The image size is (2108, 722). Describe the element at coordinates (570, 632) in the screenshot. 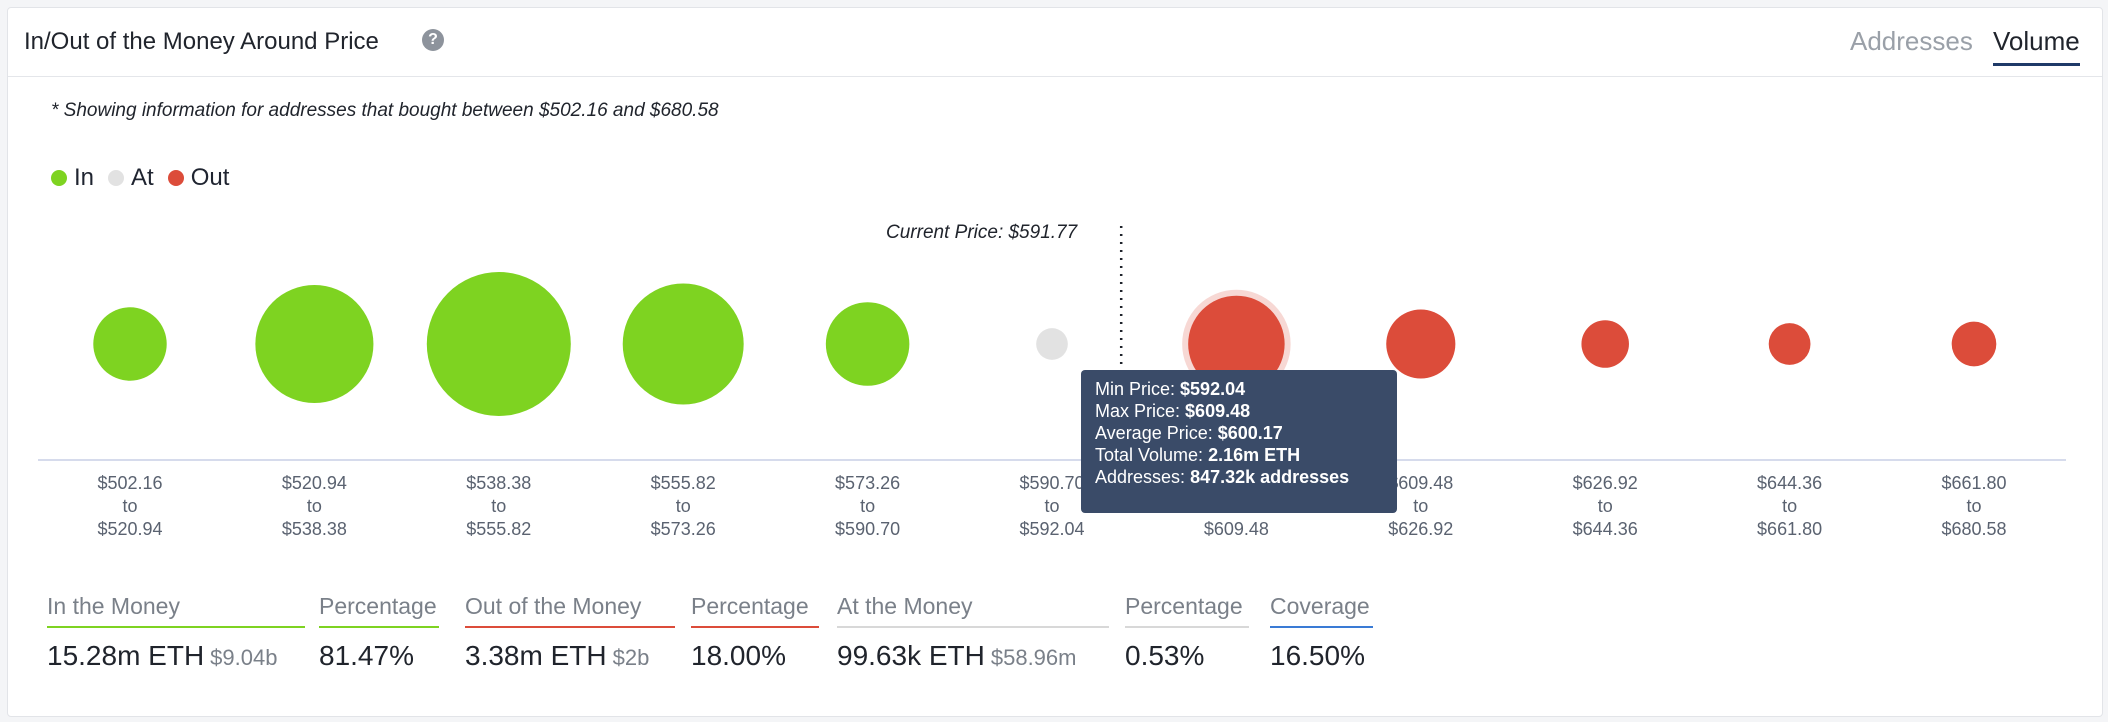

I see `stat-out-of-the-money: Out of the Money 3.38m ETH $2b` at that location.